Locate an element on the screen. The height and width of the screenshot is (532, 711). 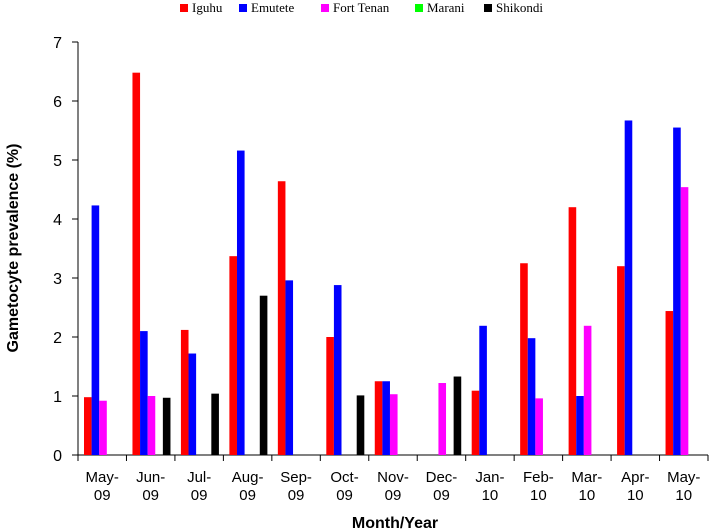
x-tick-label-month: Mar- is located at coordinates (586, 477).